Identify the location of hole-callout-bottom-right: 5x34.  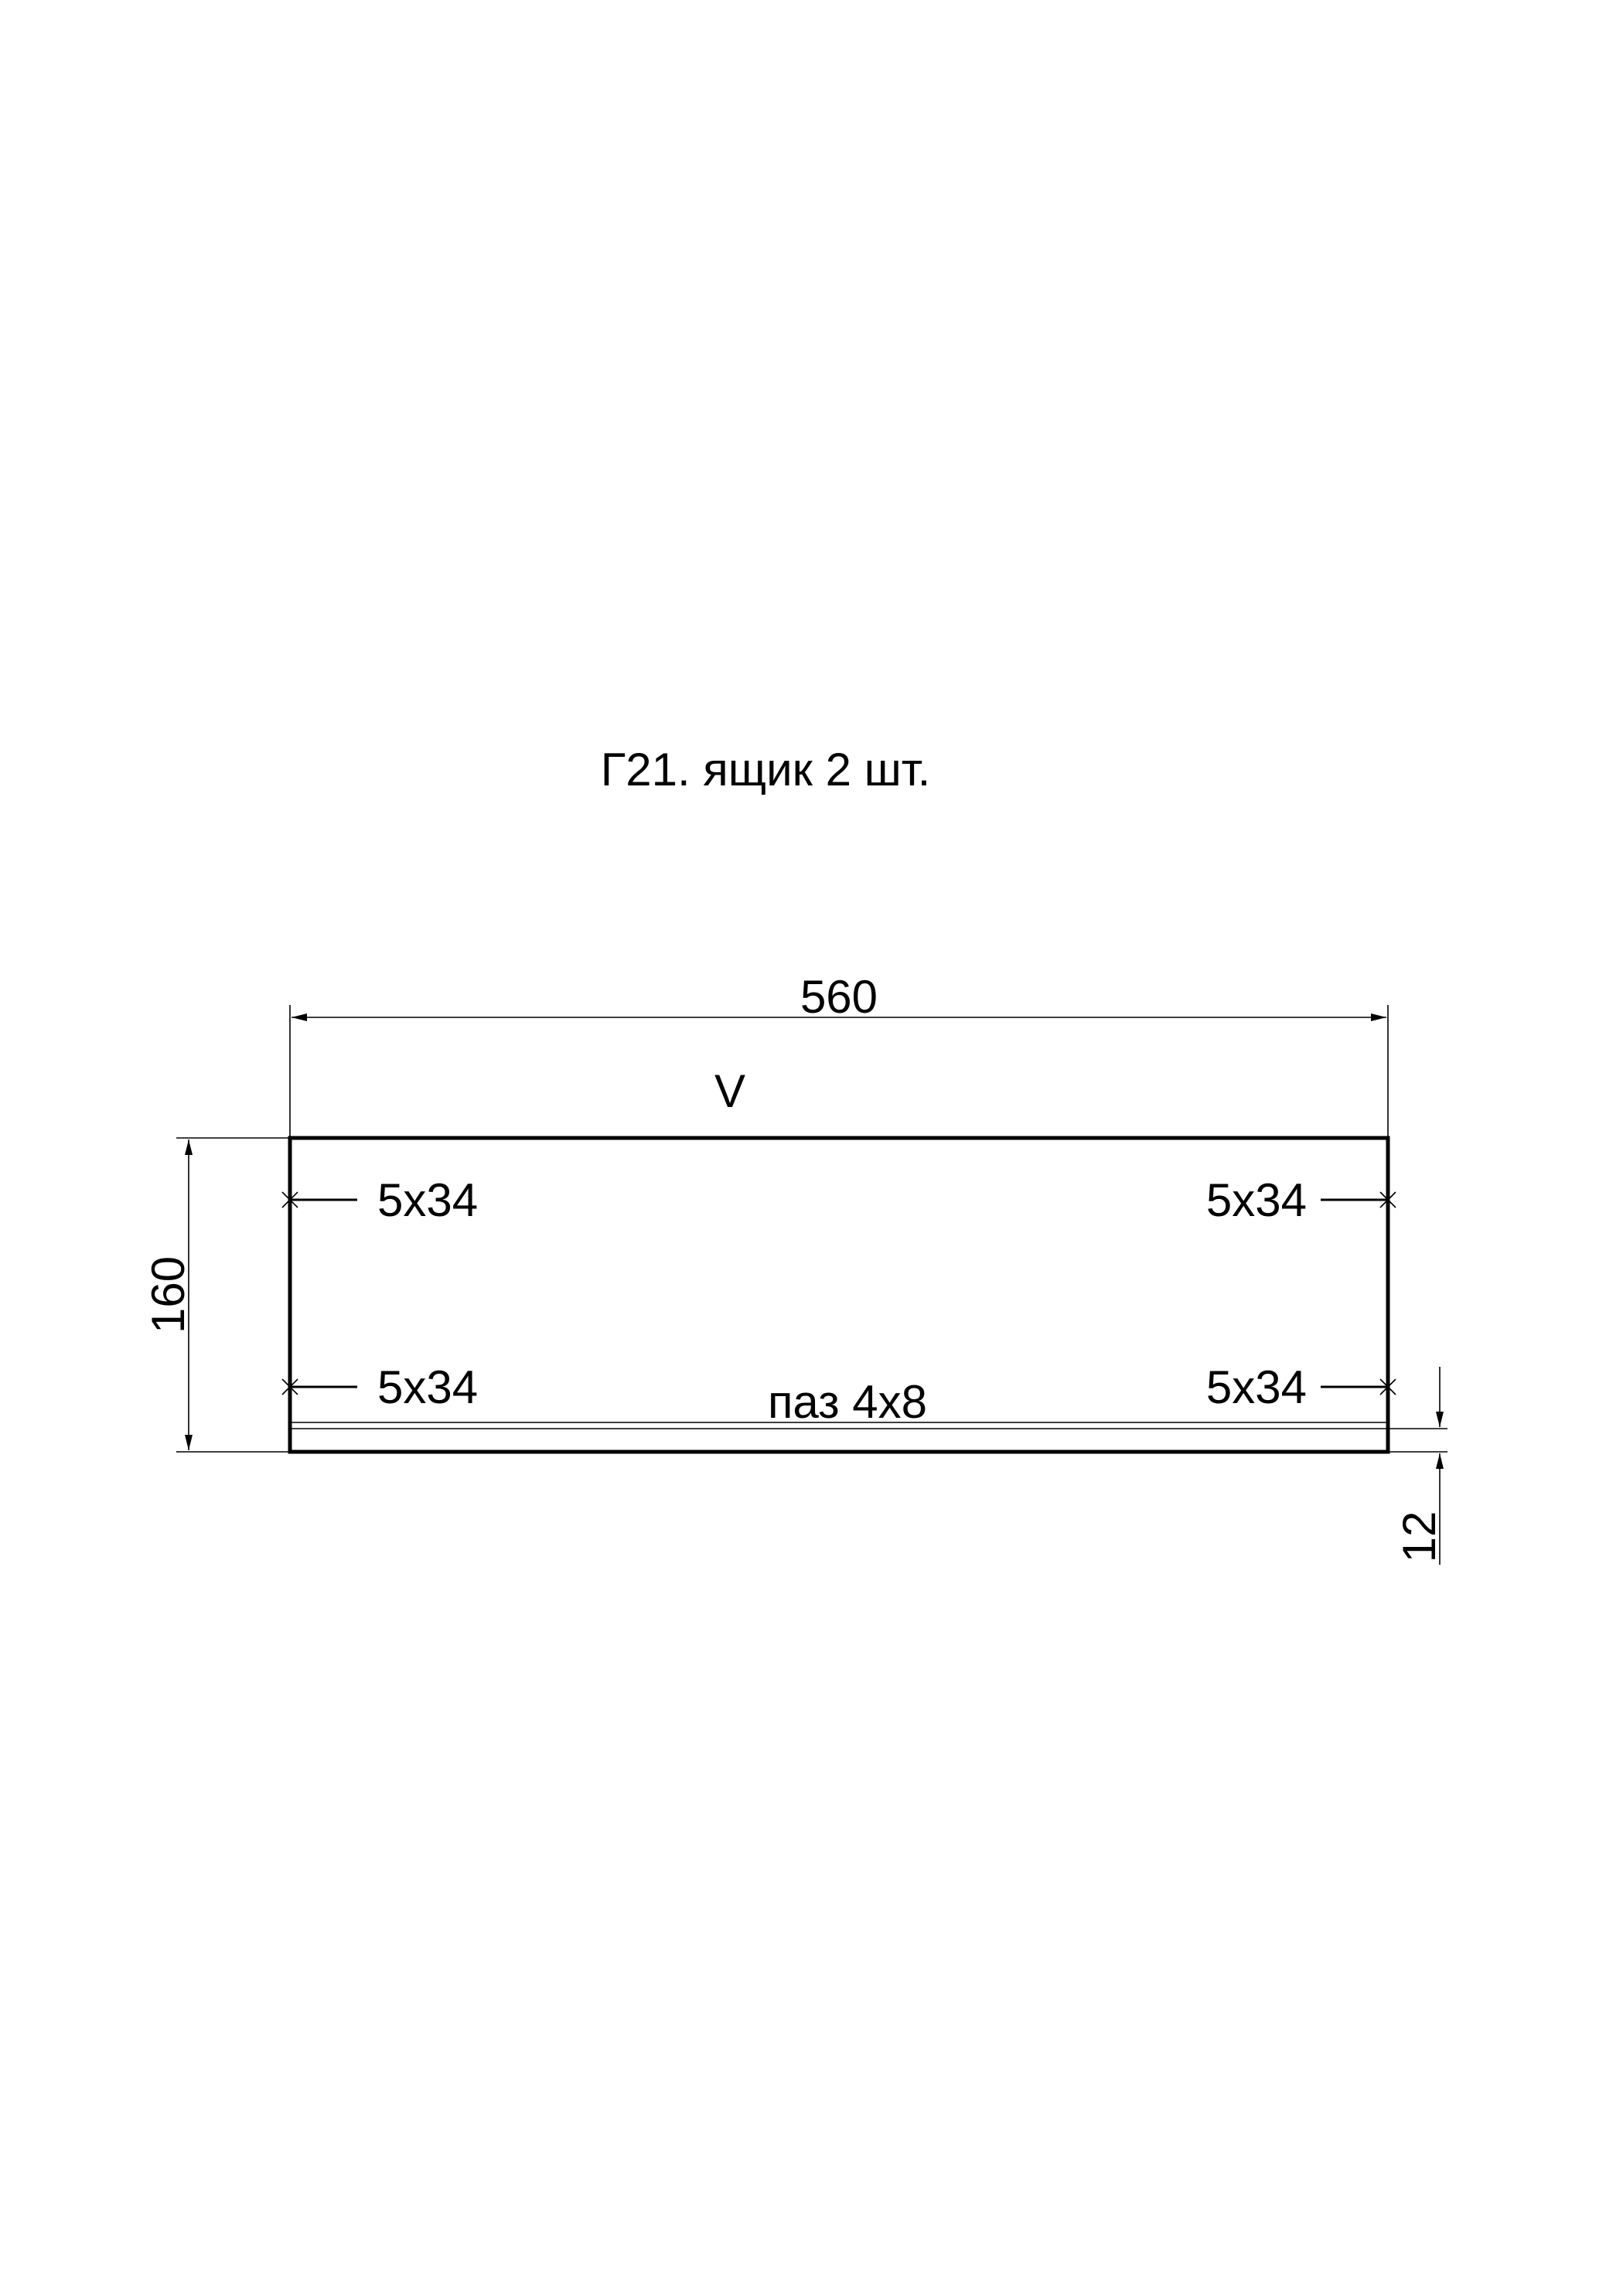
(1301, 1387).